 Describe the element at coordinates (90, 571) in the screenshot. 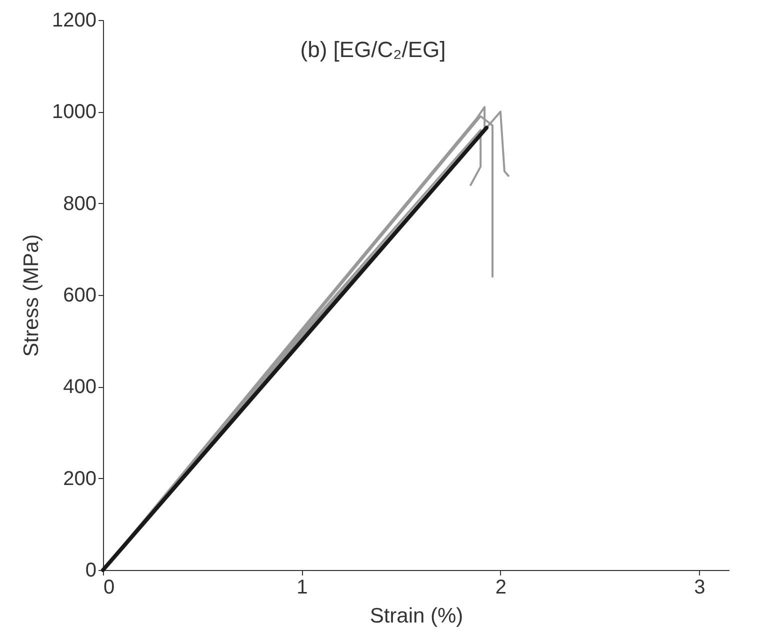

I see `y-tick-label: 0` at that location.